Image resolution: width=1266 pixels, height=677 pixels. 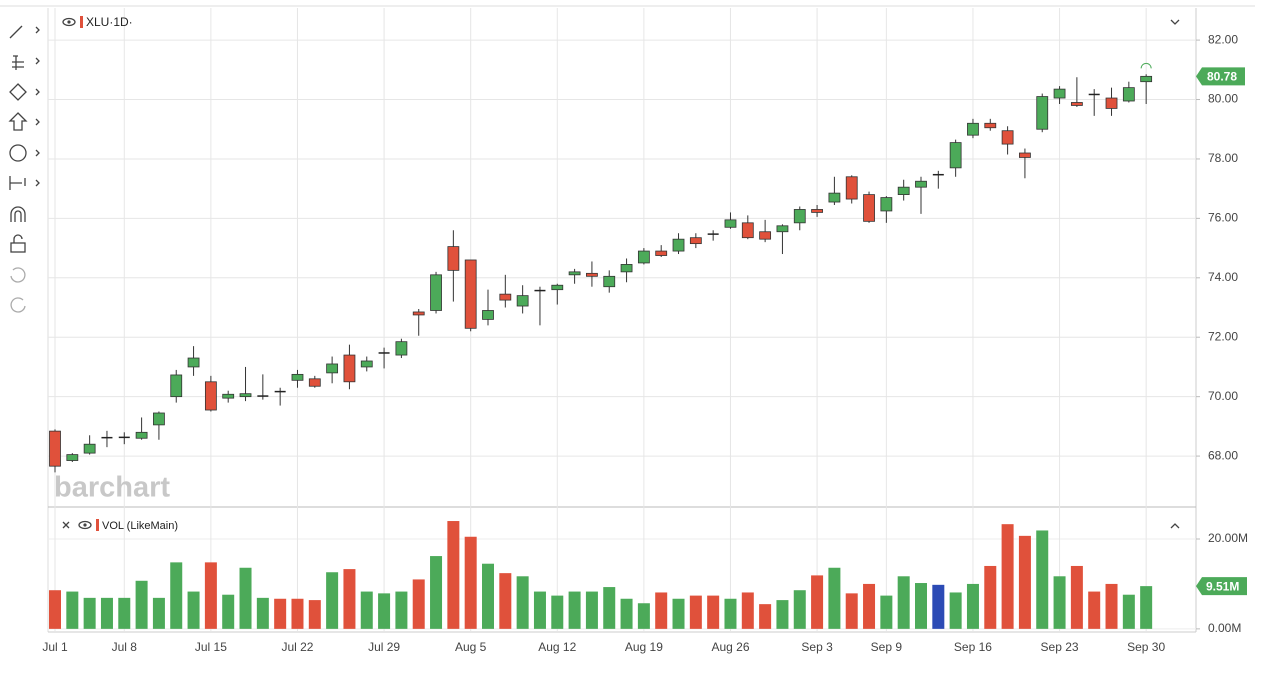 What do you see at coordinates (18, 305) in the screenshot?
I see `redo-button` at bounding box center [18, 305].